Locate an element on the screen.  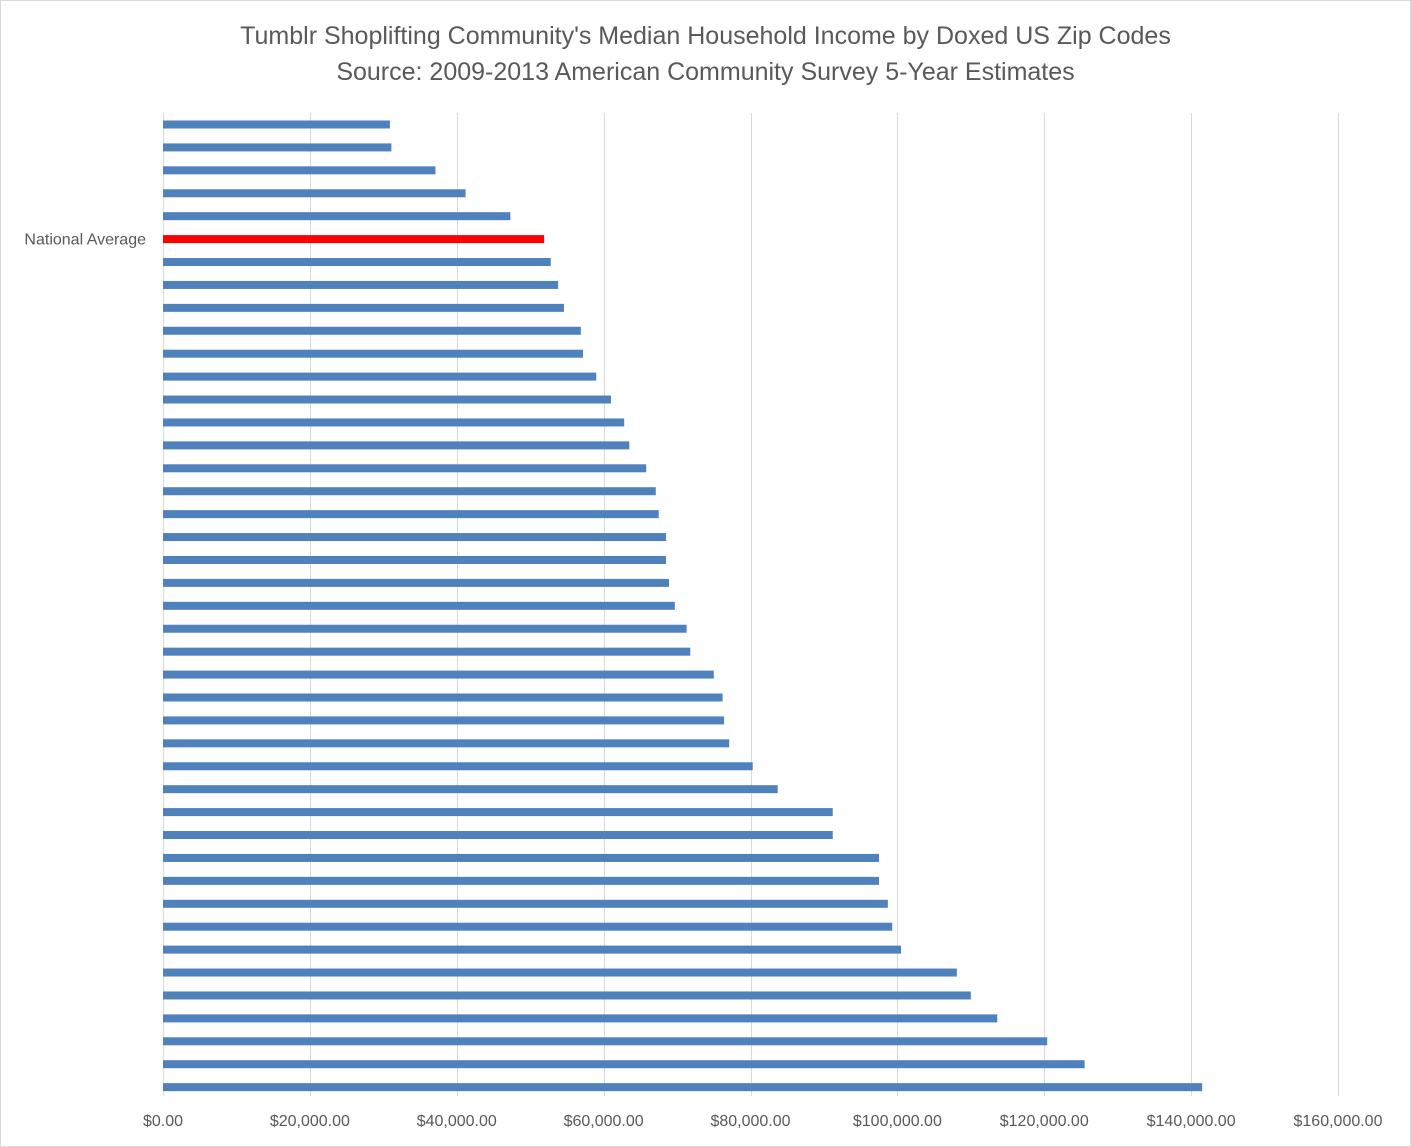
x-tick-label: $100,000.00 is located at coordinates (897, 1121).